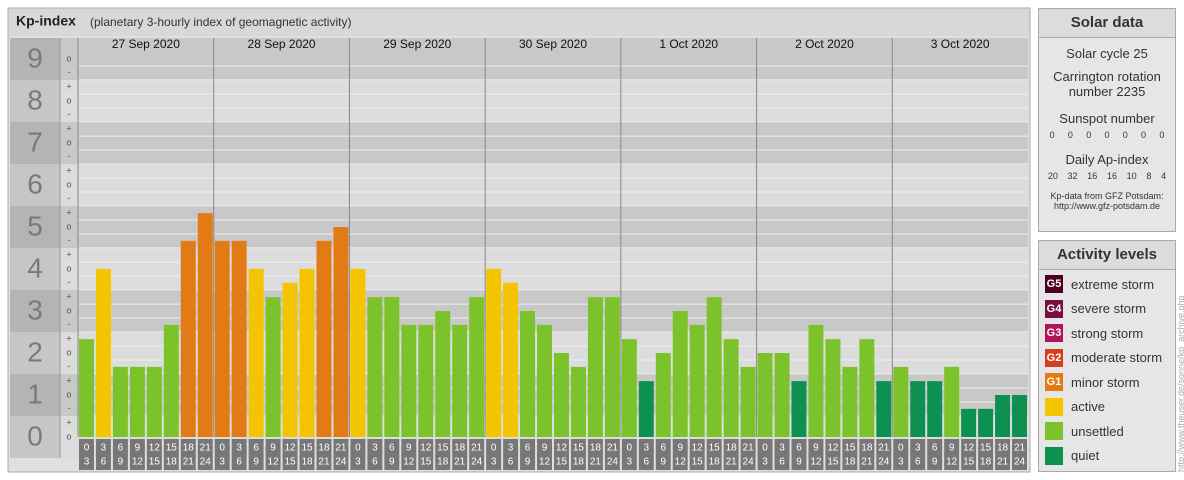 This screenshot has height=480, width=1184. I want to click on band, so click(519, 395).